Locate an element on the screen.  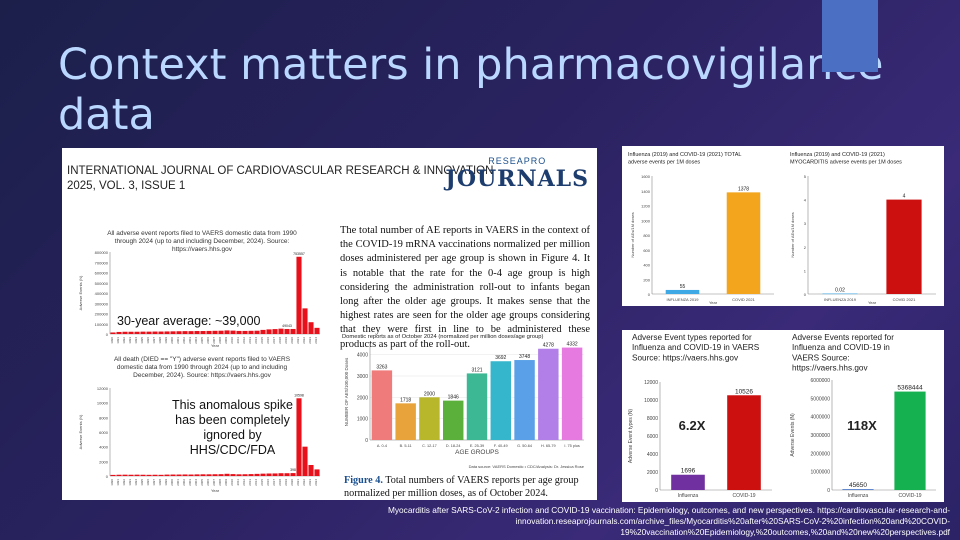
x-tick-label: 1995 is located at coordinates (142, 482).